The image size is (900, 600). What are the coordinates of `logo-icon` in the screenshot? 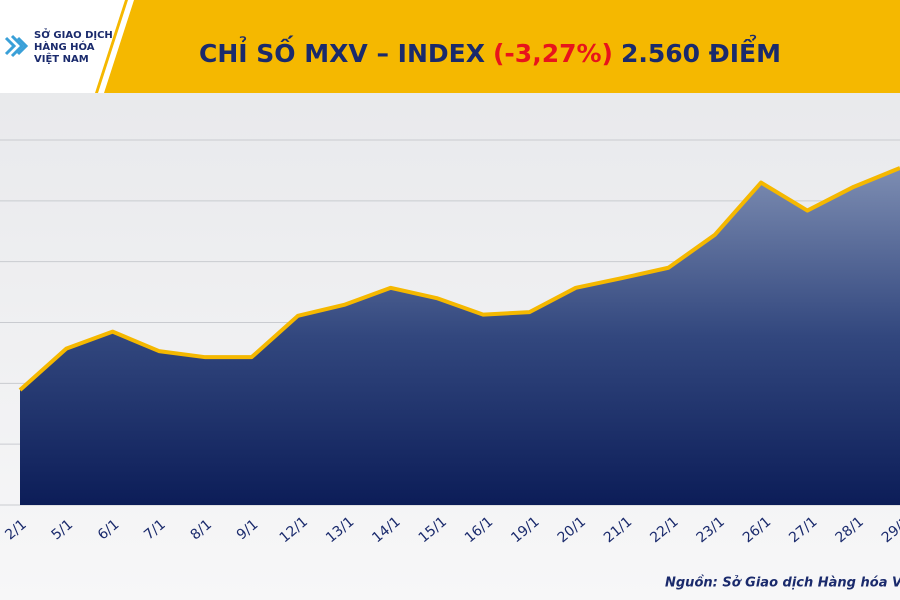 It's located at (16, 46).